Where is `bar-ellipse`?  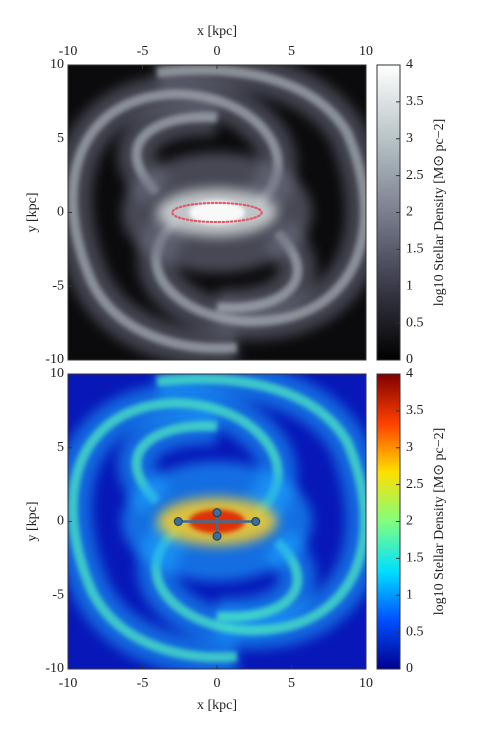 bar-ellipse is located at coordinates (217, 212).